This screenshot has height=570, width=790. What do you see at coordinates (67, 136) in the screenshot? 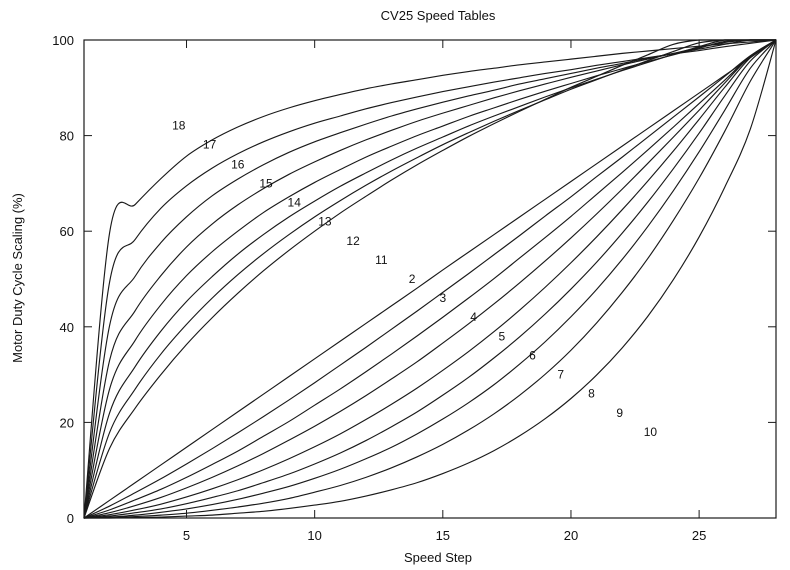
I see `y-tick-label-80: 80` at bounding box center [67, 136].